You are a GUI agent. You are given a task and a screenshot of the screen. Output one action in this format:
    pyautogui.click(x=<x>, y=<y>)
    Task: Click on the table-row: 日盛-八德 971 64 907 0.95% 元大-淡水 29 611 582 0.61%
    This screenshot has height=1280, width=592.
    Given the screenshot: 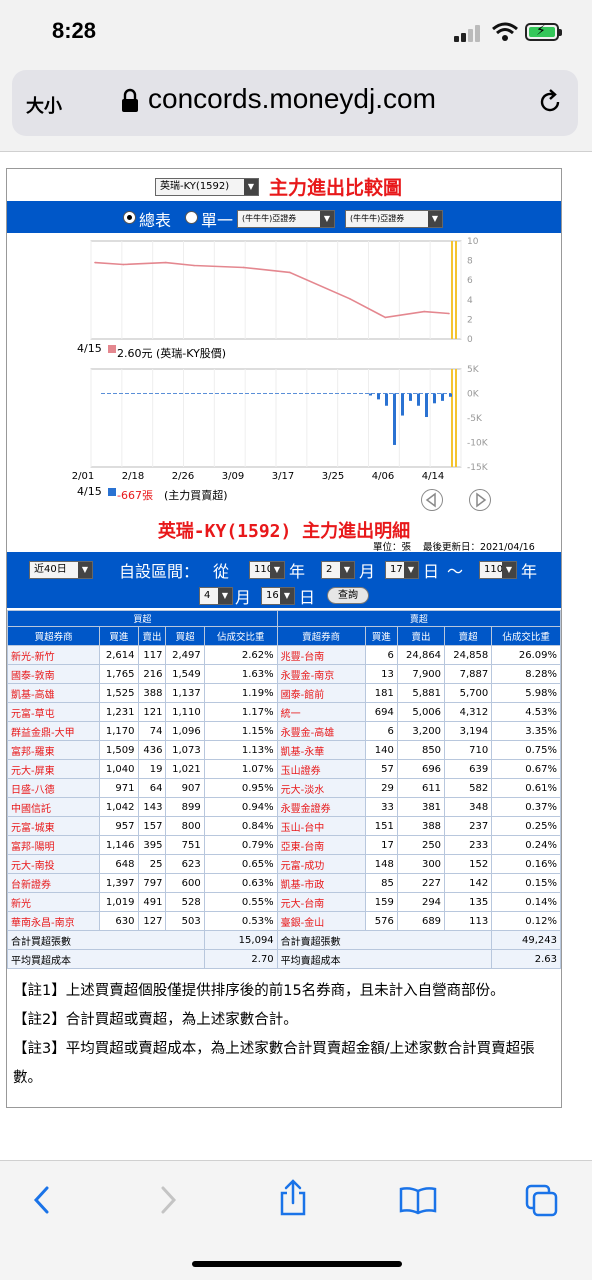 What is the action you would take?
    pyautogui.click(x=283, y=788)
    